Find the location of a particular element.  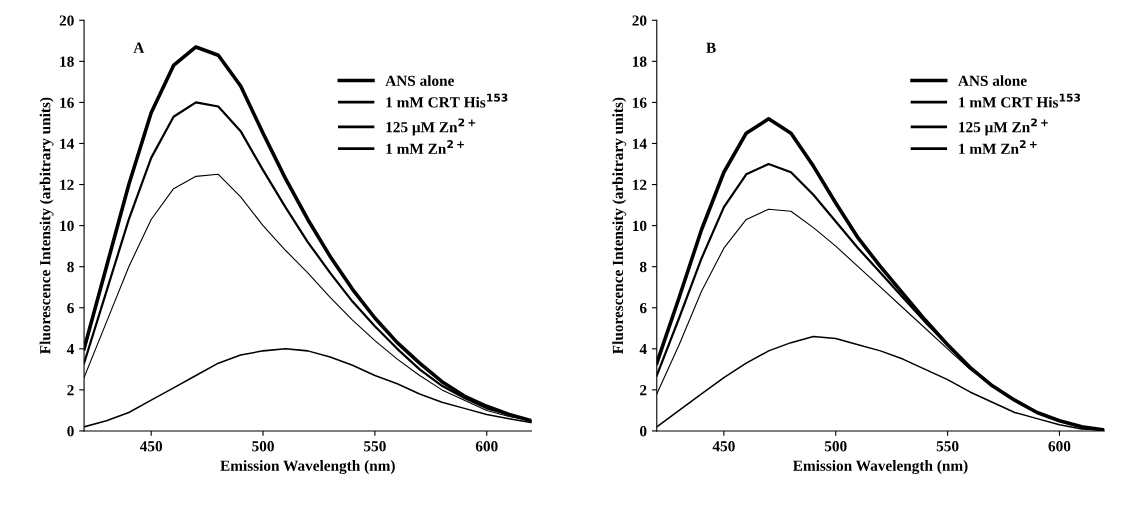

annotation: B is located at coordinates (711, 47).